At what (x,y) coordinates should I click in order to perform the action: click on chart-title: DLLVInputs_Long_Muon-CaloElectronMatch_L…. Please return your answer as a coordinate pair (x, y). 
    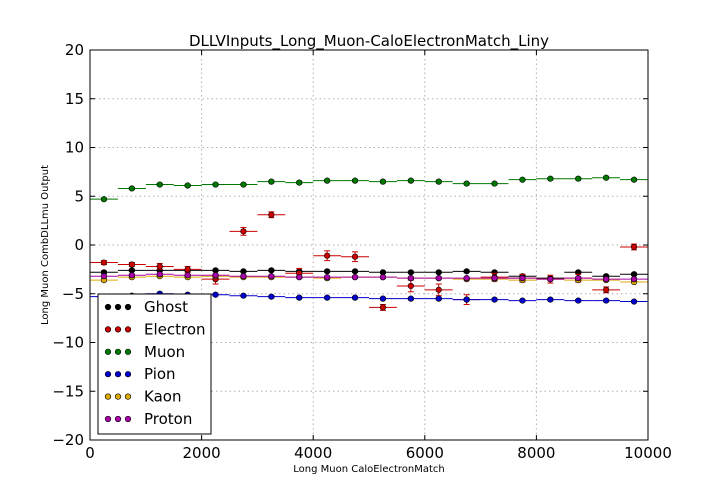
    Looking at the image, I should click on (369, 41).